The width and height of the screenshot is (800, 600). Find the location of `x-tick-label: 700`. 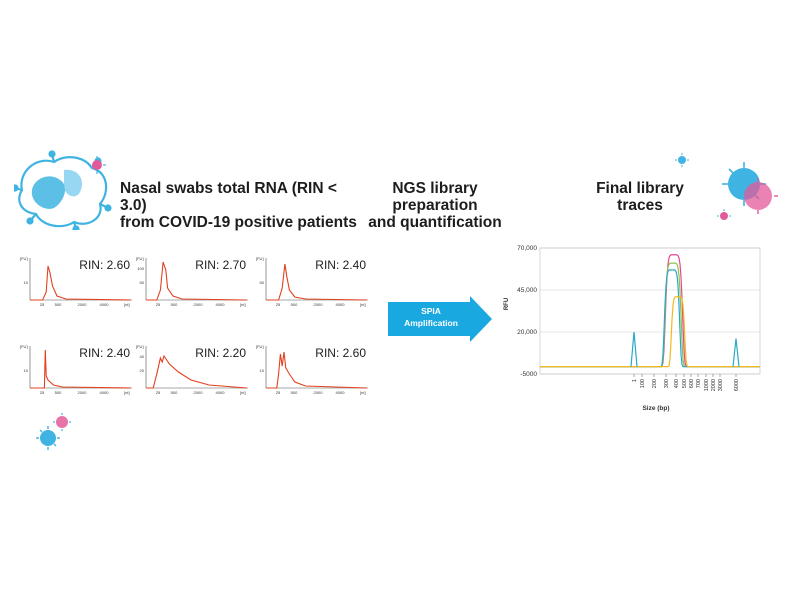

x-tick-label: 700 is located at coordinates (699, 383).